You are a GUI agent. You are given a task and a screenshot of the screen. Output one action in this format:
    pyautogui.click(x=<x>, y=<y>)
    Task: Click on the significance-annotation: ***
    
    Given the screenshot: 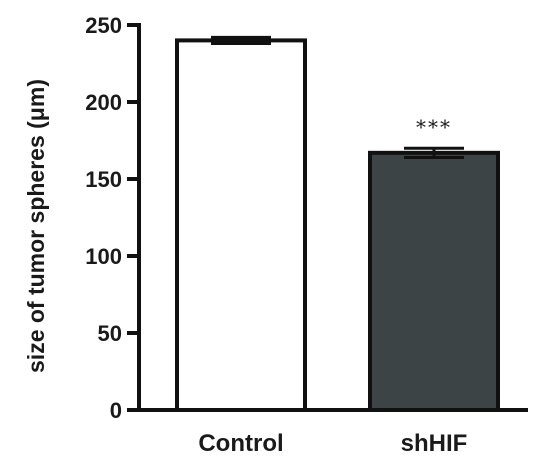 What is the action you would take?
    pyautogui.click(x=434, y=127)
    